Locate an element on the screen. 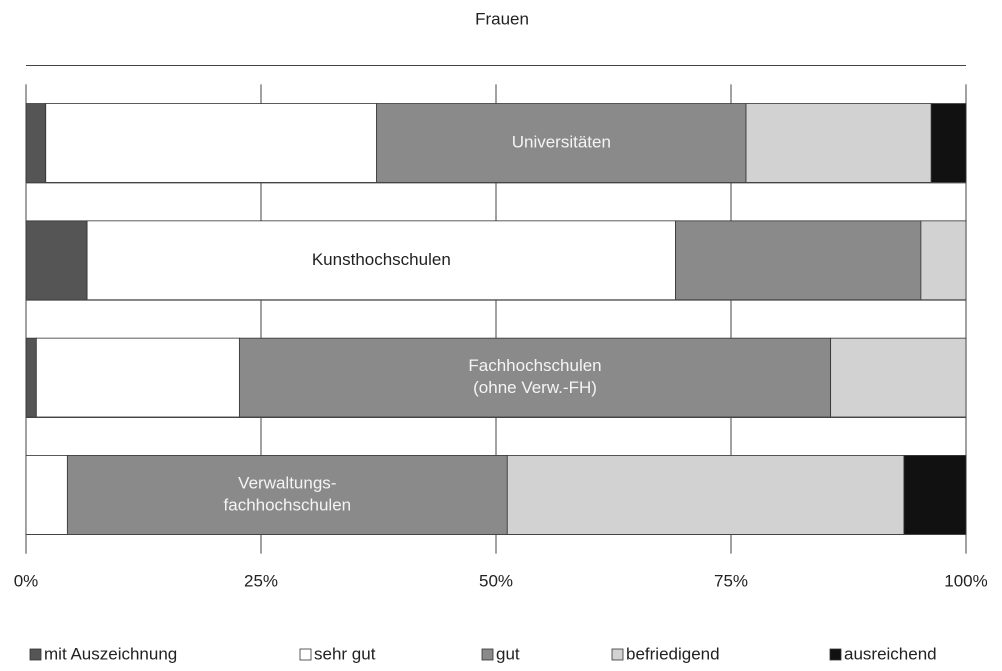 This screenshot has width=1002, height=671. chart-title: Frauen is located at coordinates (502, 18).